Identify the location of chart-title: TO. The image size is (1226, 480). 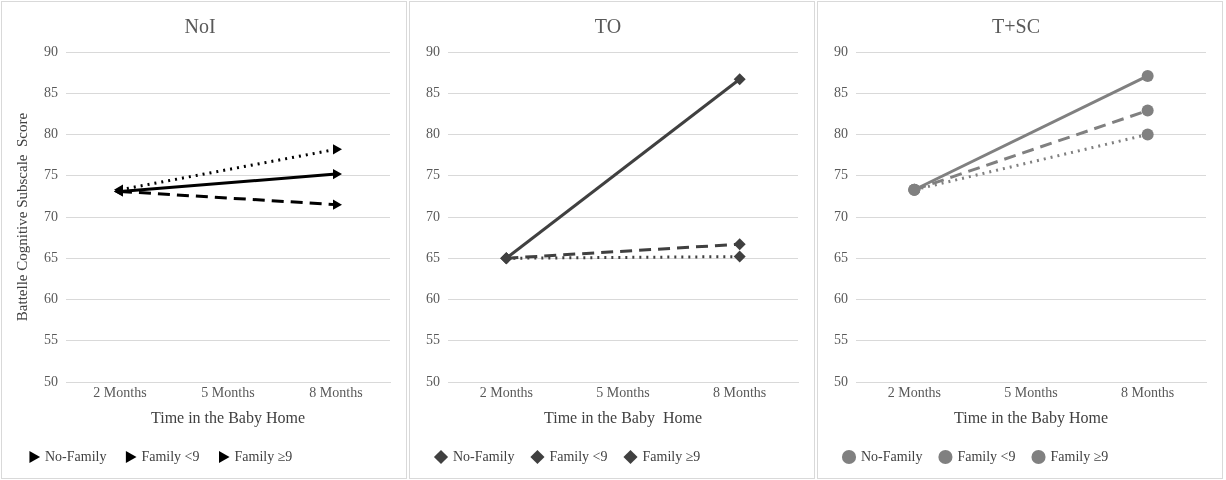
(608, 26).